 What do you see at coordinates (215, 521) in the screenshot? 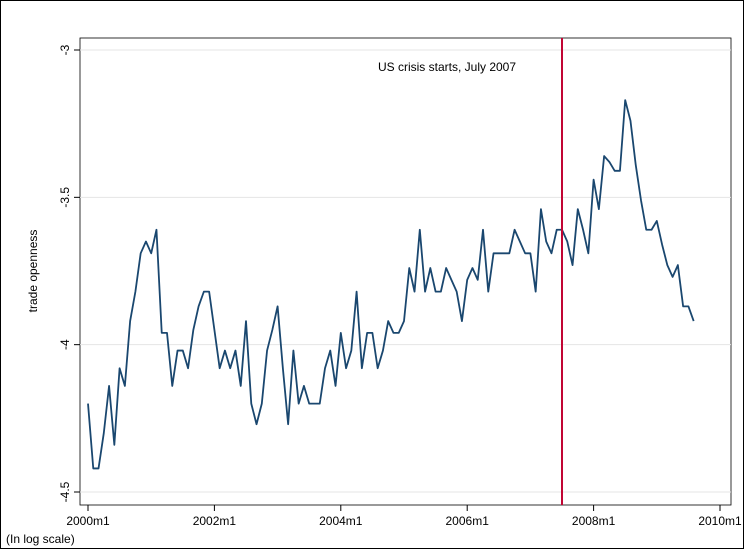
I see `x-tick-label: 2002m1` at bounding box center [215, 521].